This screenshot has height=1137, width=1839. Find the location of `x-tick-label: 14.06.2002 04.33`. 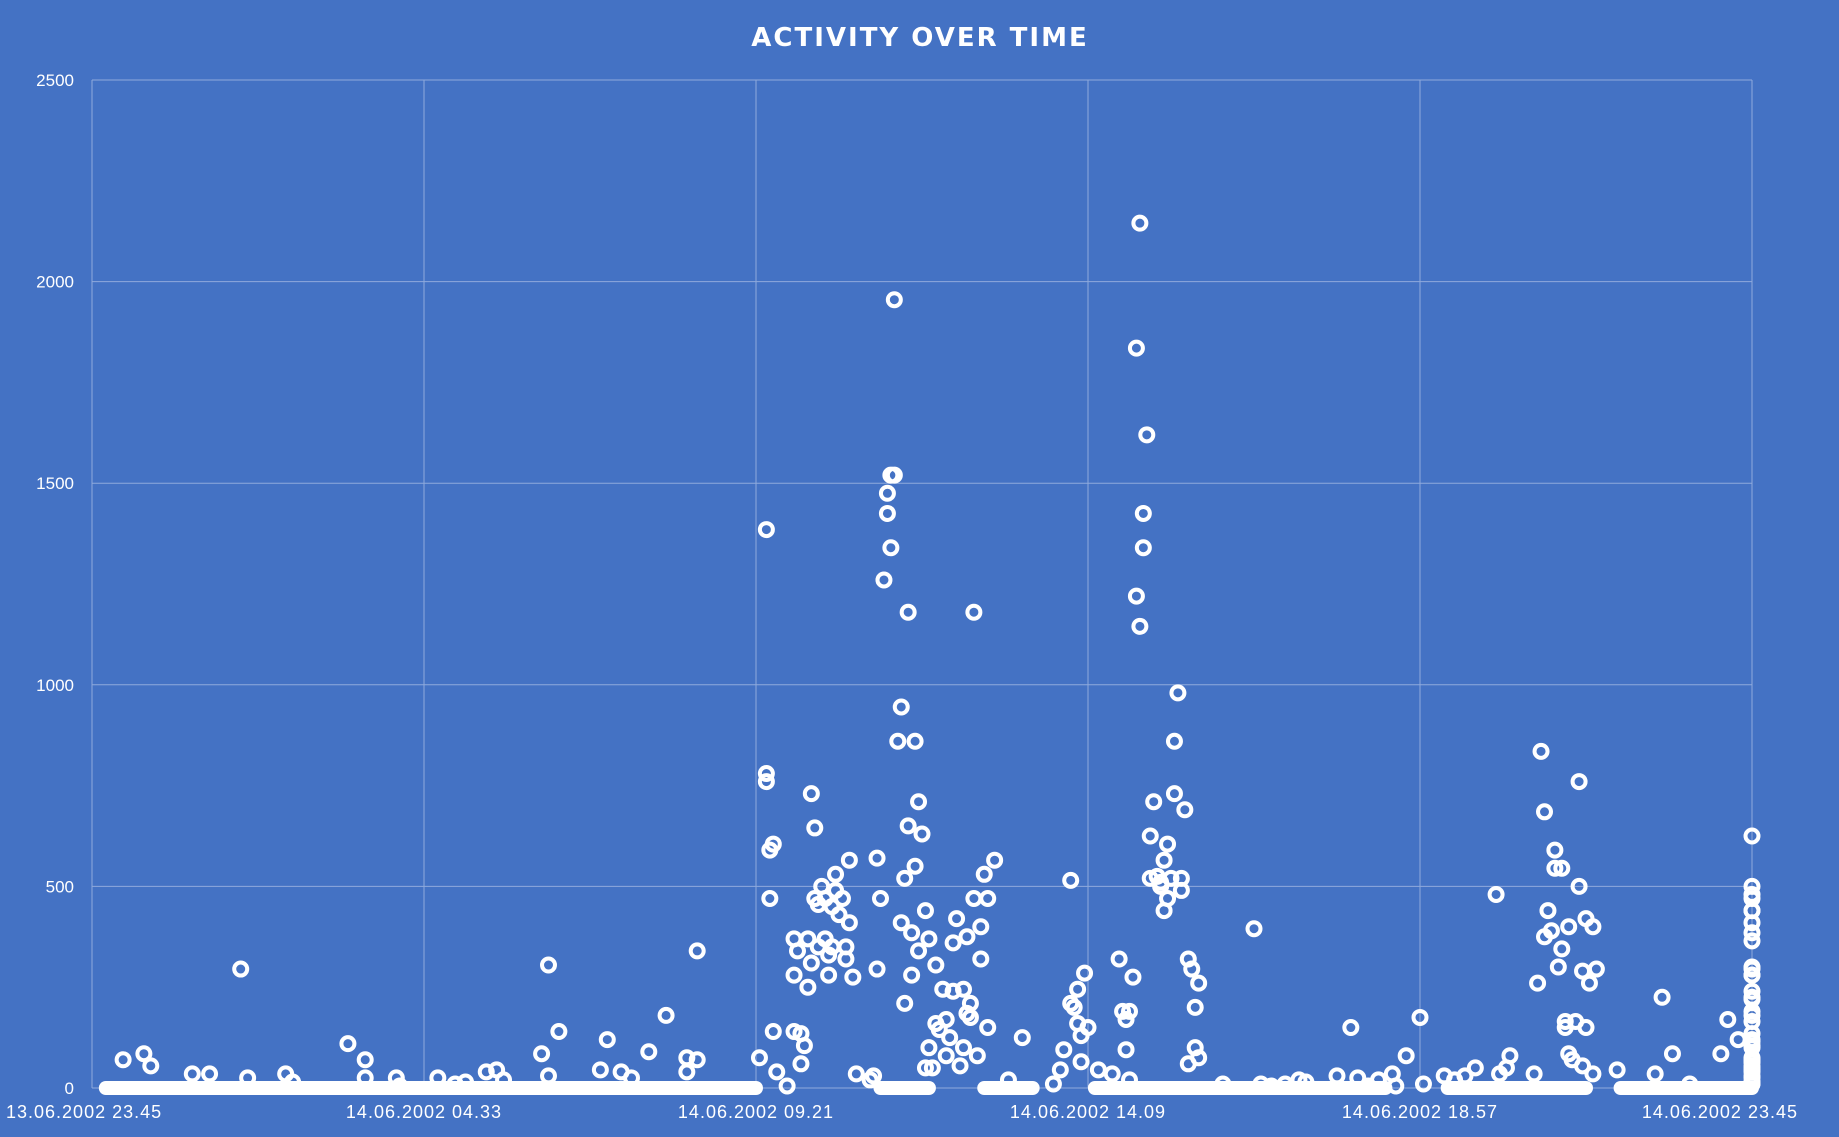

x-tick-label: 14.06.2002 04.33 is located at coordinates (424, 1112).